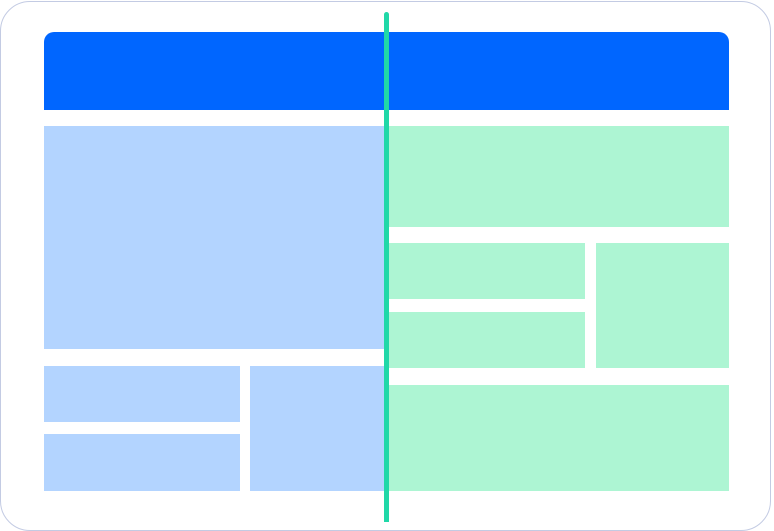 The width and height of the screenshot is (774, 531). Describe the element at coordinates (559, 438) in the screenshot. I see `right-bottom-panel` at that location.